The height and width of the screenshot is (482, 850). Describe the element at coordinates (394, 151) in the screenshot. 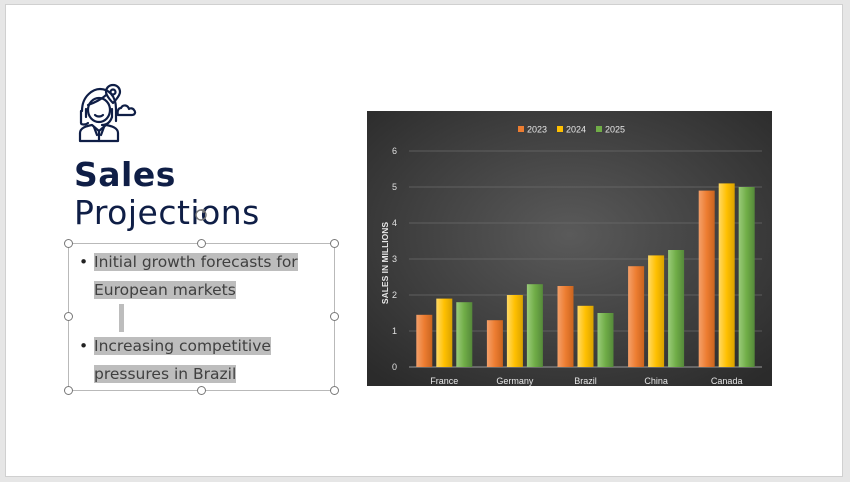

I see `y-tick-label: 6` at that location.